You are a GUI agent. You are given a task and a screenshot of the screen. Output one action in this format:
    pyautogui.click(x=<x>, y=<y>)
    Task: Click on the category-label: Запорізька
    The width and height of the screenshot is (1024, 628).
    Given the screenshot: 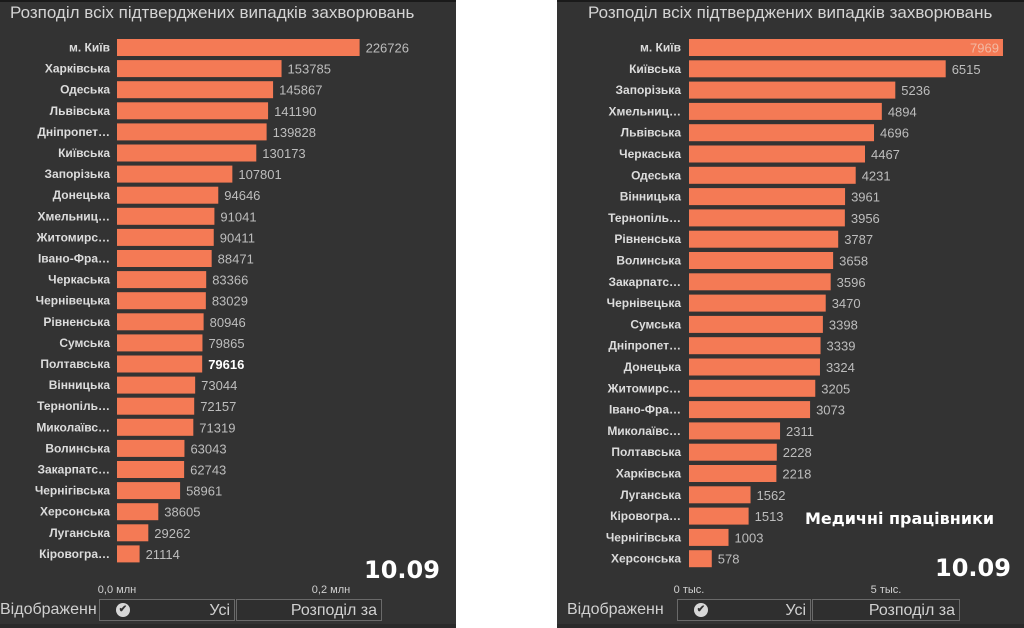 What is the action you would take?
    pyautogui.click(x=649, y=90)
    